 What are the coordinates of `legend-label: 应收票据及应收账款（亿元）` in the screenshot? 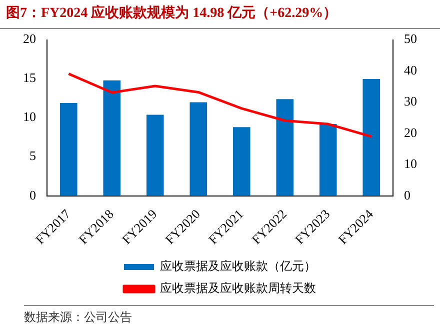 It's located at (238, 266).